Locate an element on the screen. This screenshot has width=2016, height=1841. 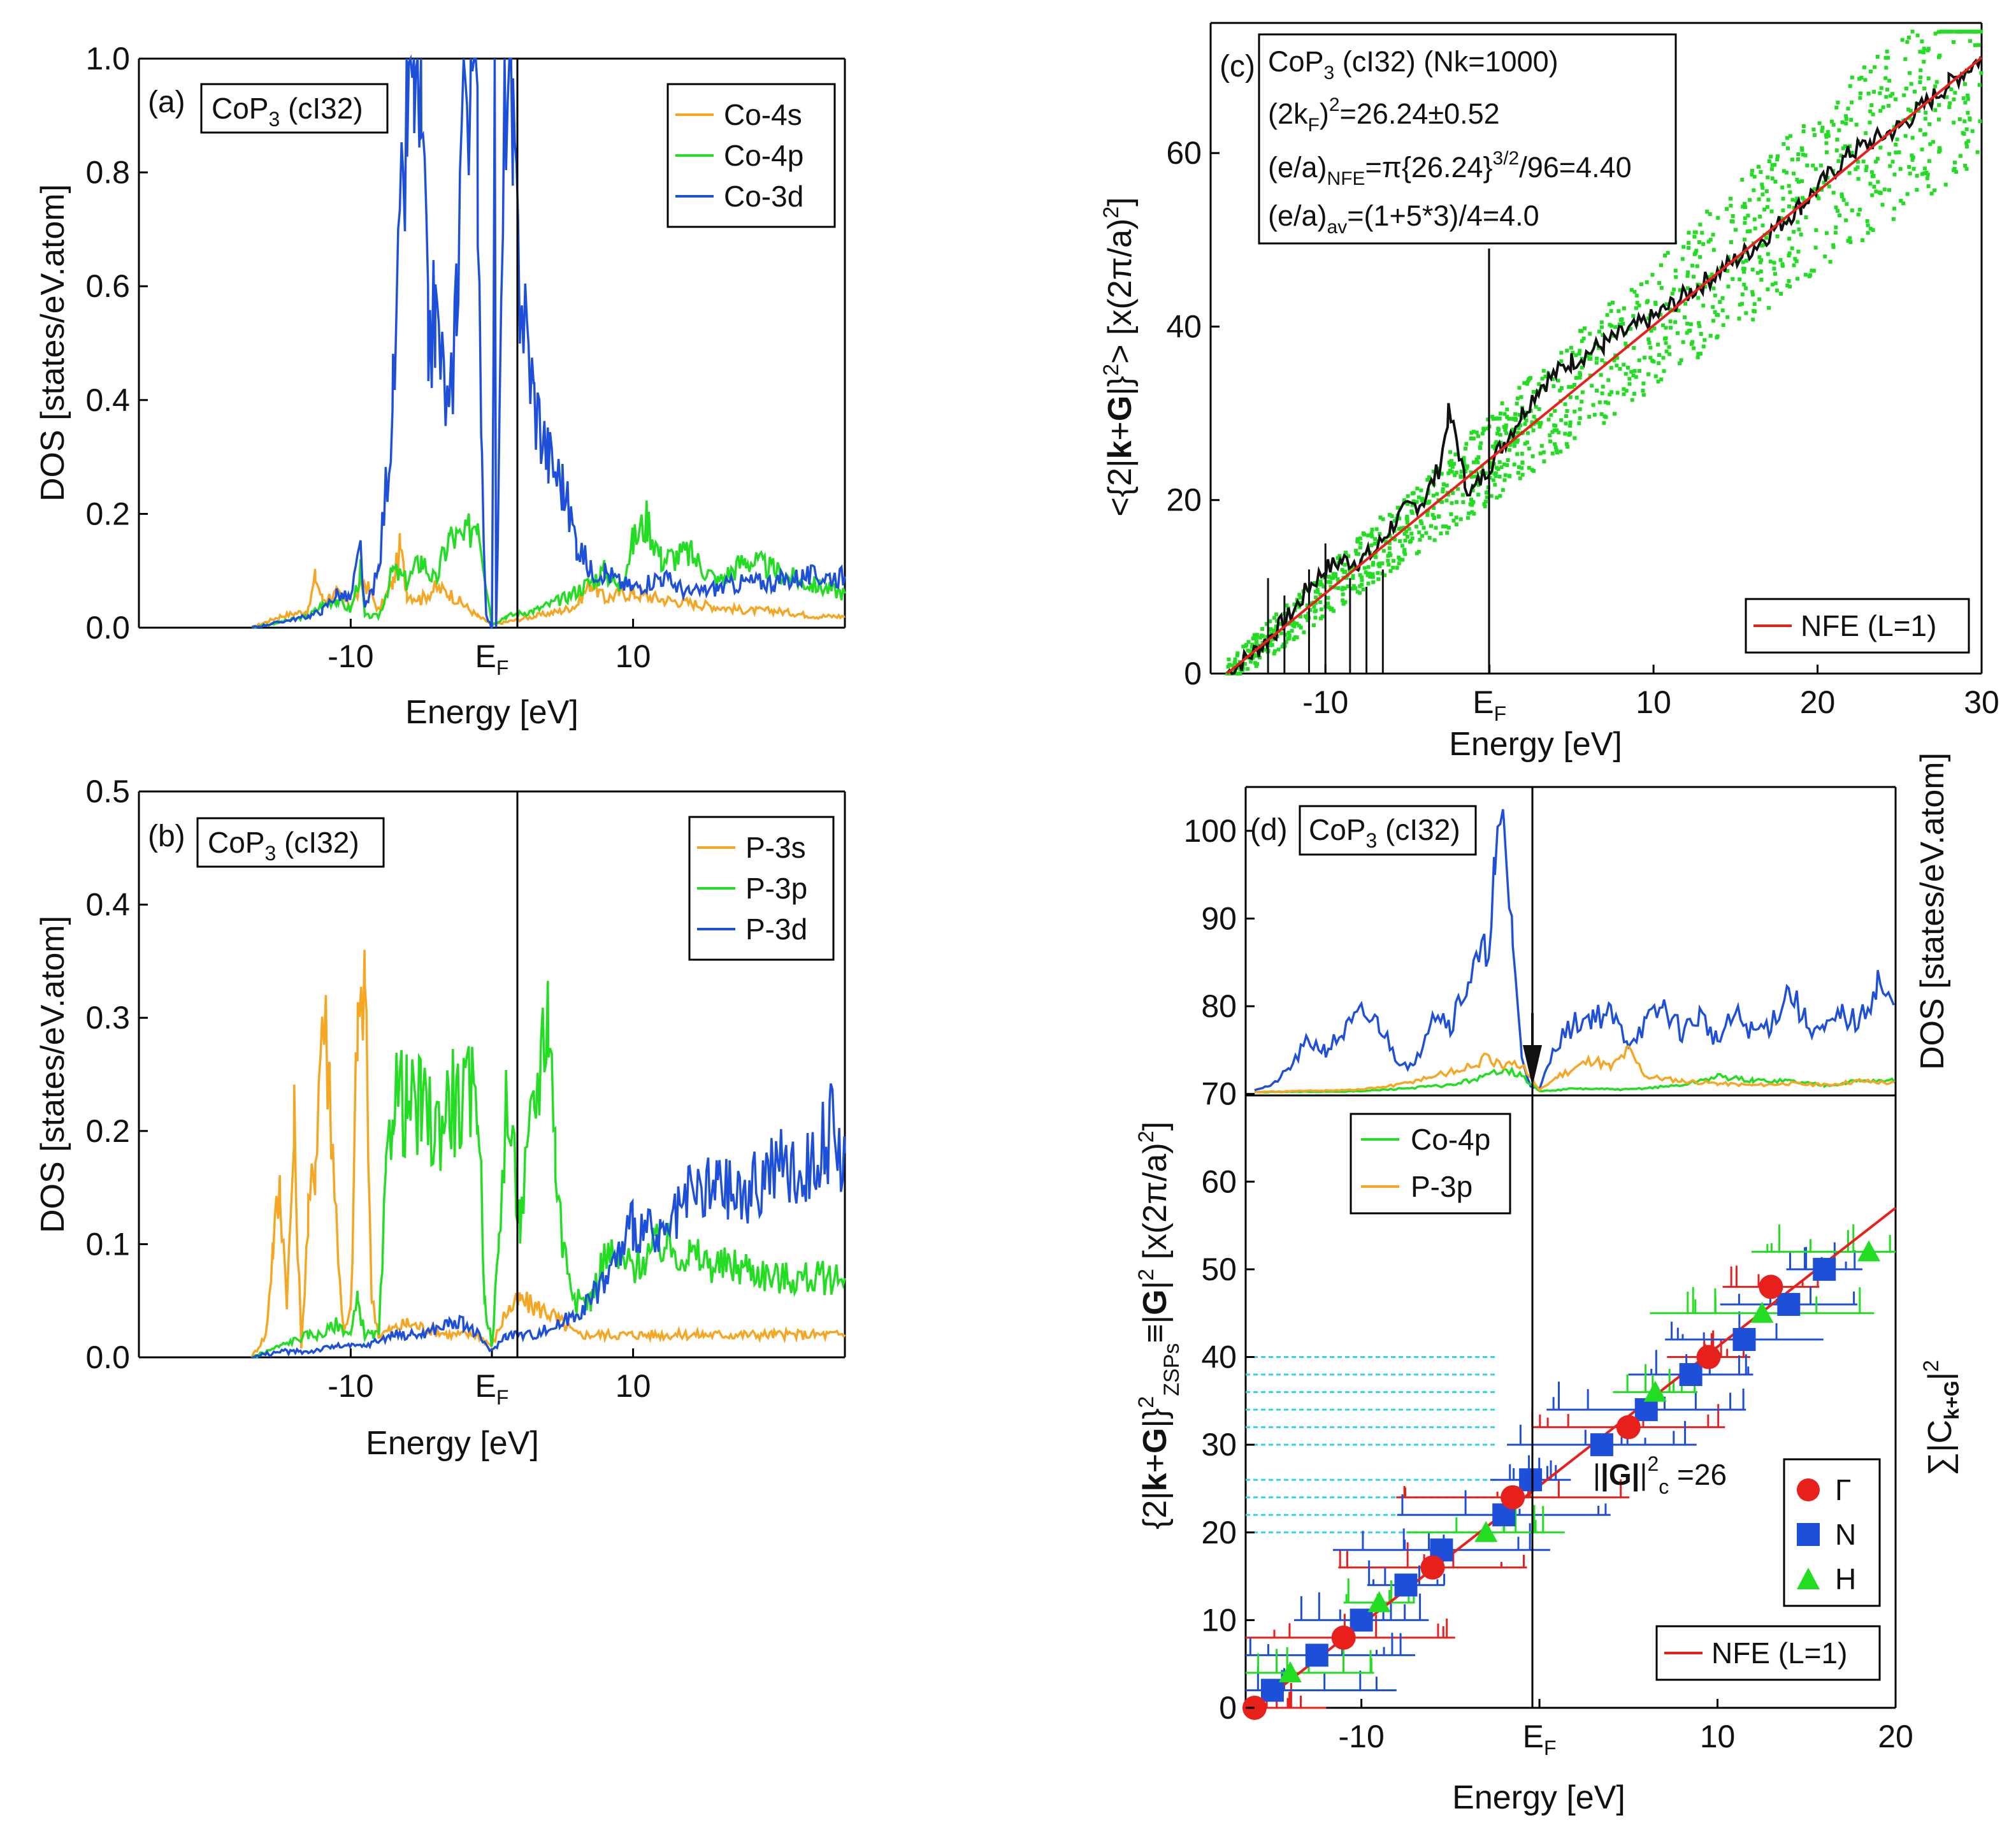
legend-label: Co-3d is located at coordinates (763, 197).